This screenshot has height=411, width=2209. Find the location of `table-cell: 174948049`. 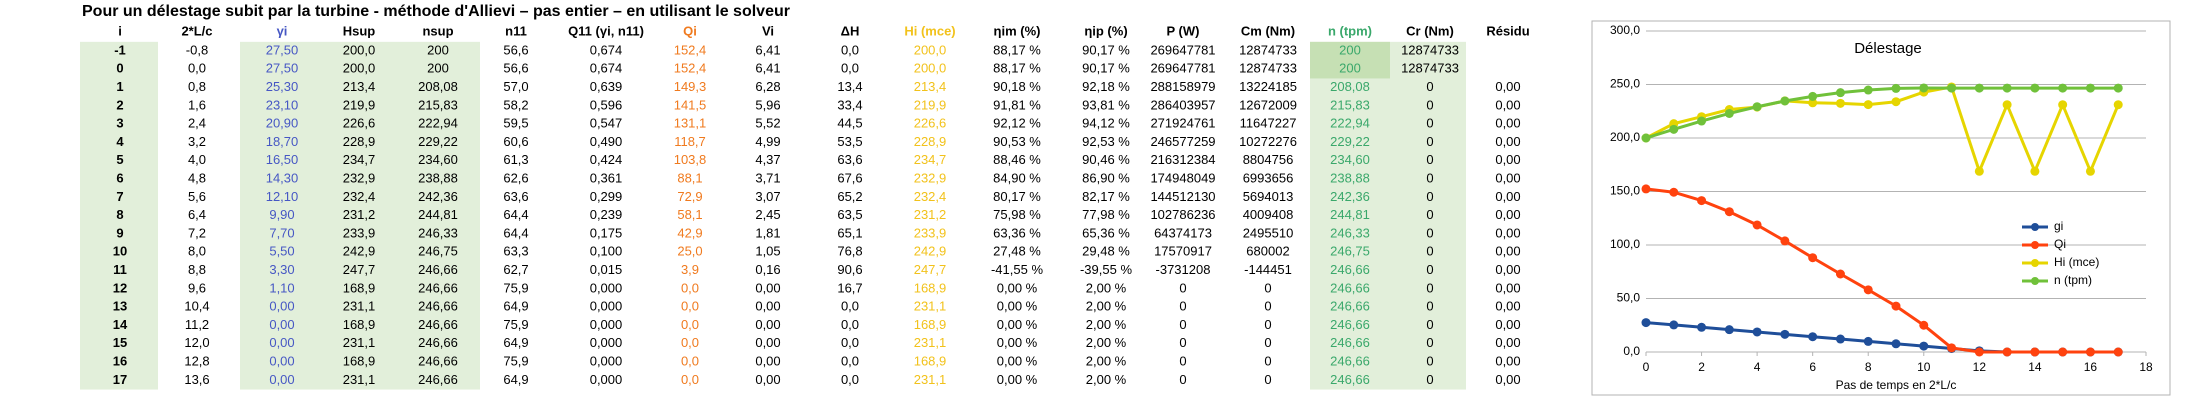

table-cell: 174948049 is located at coordinates (1182, 178).